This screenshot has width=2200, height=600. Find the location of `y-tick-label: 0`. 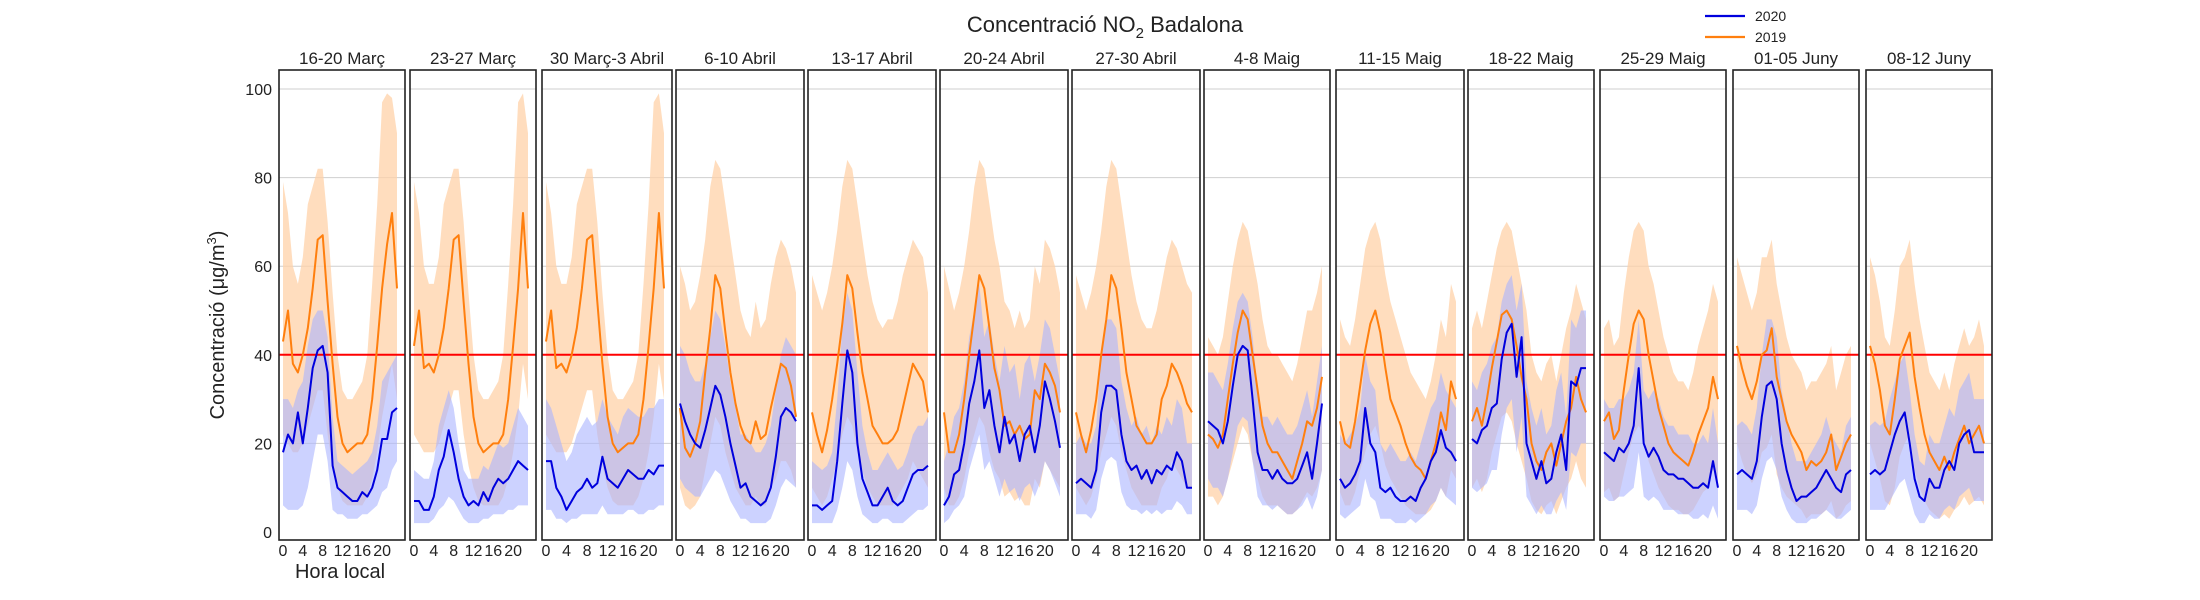

y-tick-label: 0 is located at coordinates (267, 533).